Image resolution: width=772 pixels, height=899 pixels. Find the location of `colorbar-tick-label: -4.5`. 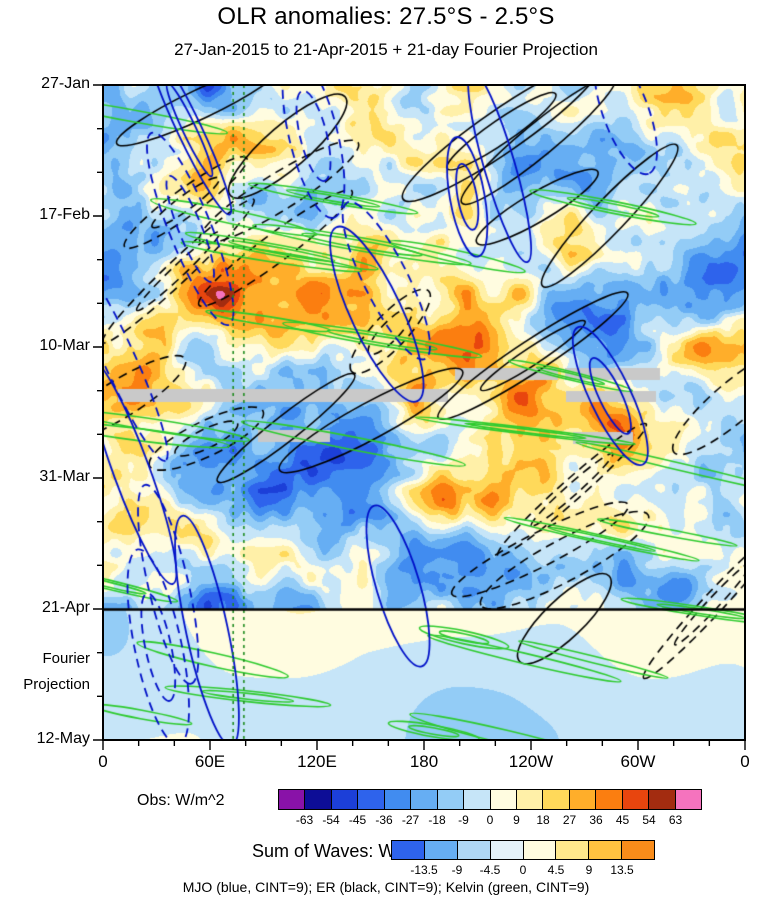

colorbar-tick-label: -4.5 is located at coordinates (490, 870).